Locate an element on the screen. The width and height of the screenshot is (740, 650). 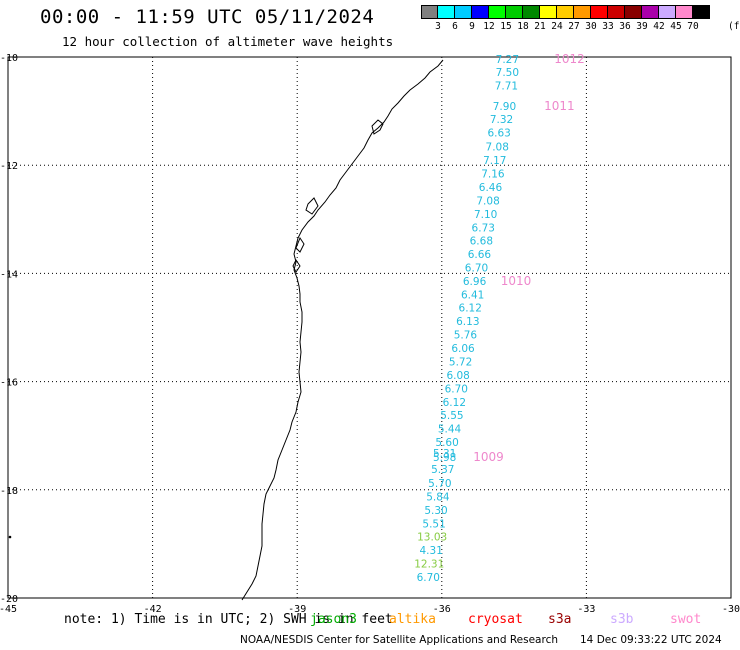
wave-height-value: 6.41 is located at coordinates (472, 295).